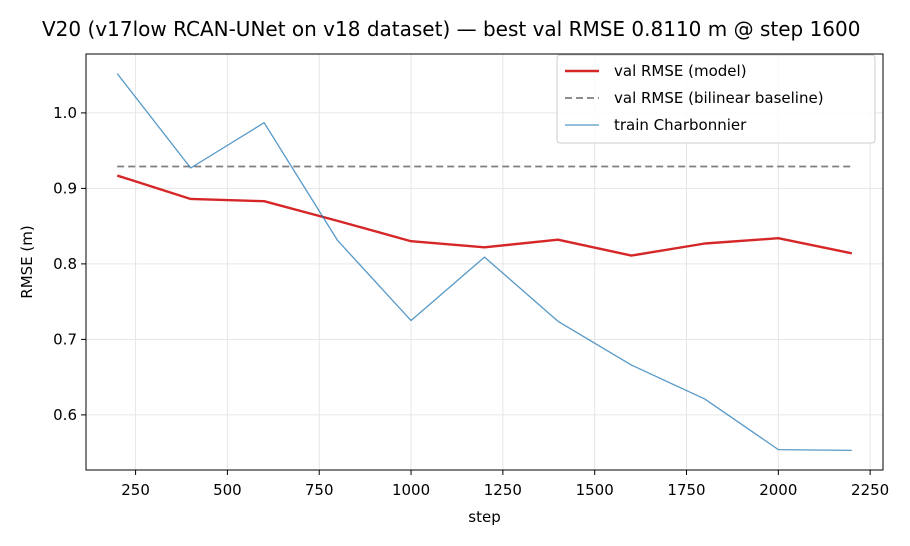 Image resolution: width=910 pixels, height=546 pixels. What do you see at coordinates (227, 490) in the screenshot?
I see `x-tick-label: 500` at bounding box center [227, 490].